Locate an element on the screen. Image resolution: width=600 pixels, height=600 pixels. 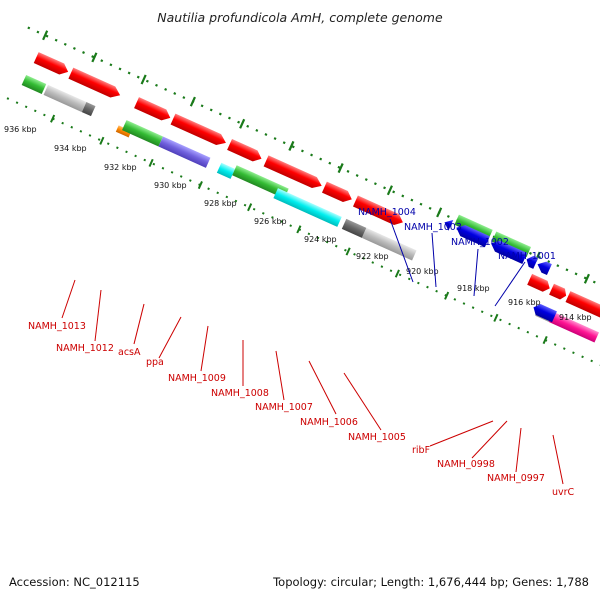
ruler-label: 934 kbp is located at coordinates (70, 148).